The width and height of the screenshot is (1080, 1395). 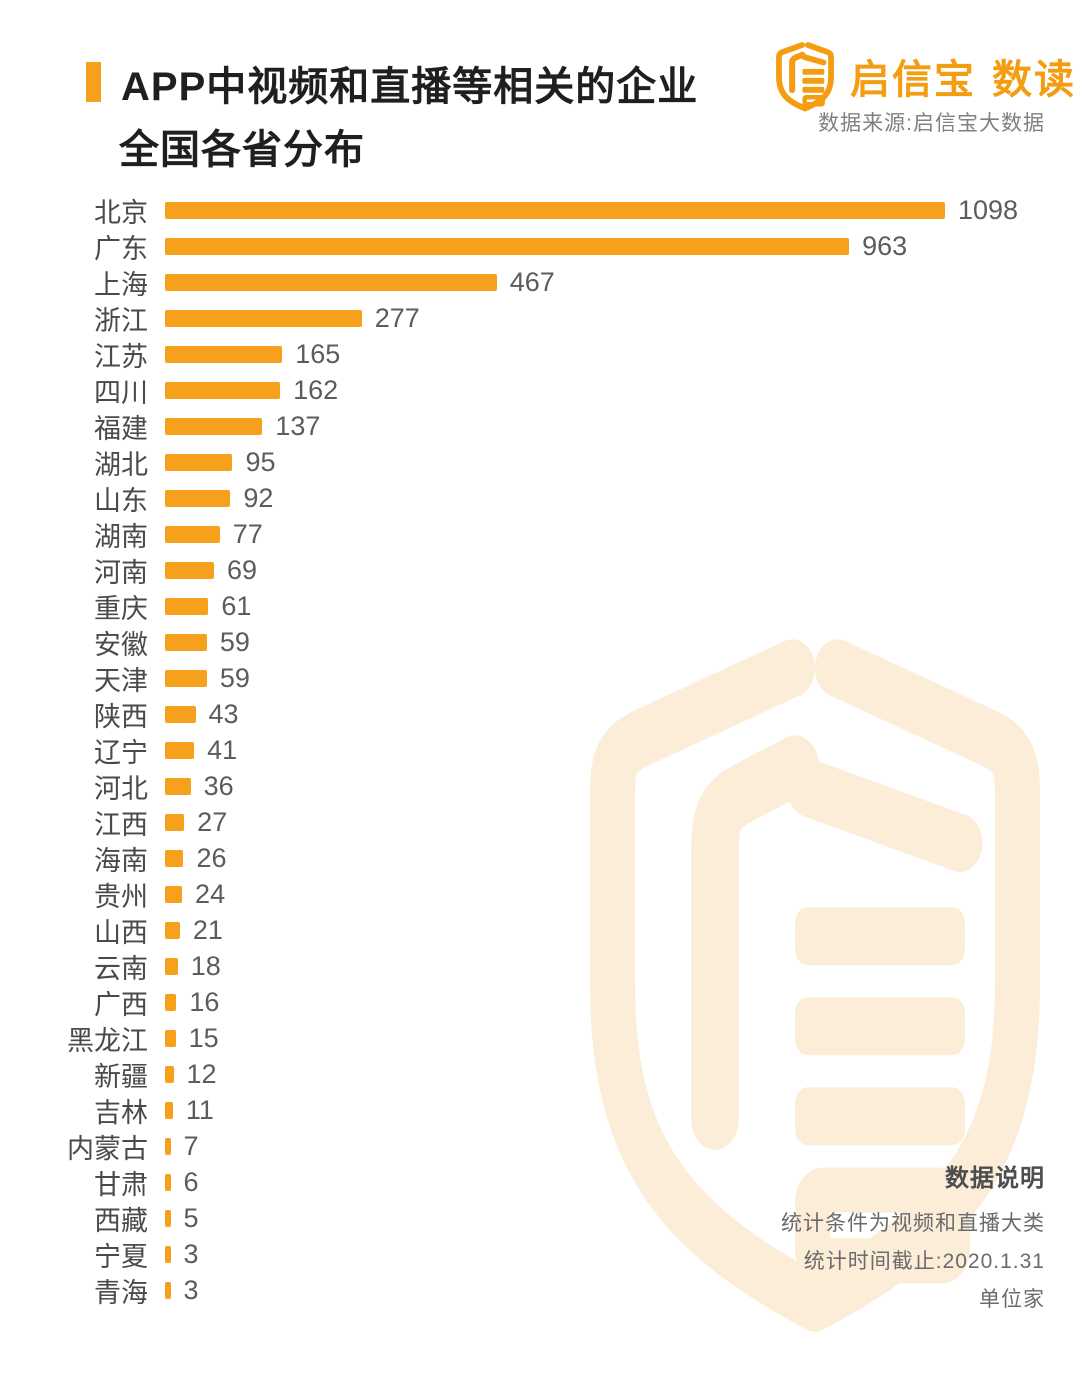 I want to click on province-label: 黑龙江, so click(x=107, y=1040).